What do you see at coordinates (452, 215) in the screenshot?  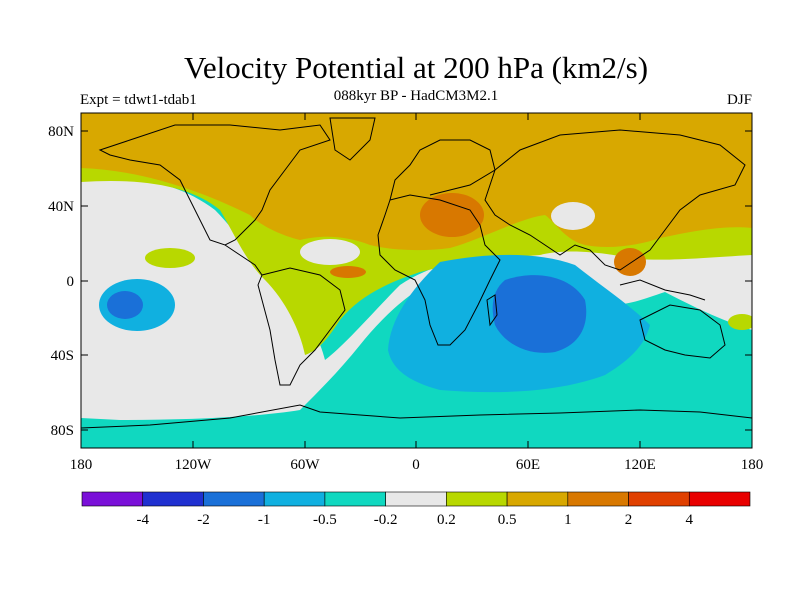 I see `field-middle-east-max` at bounding box center [452, 215].